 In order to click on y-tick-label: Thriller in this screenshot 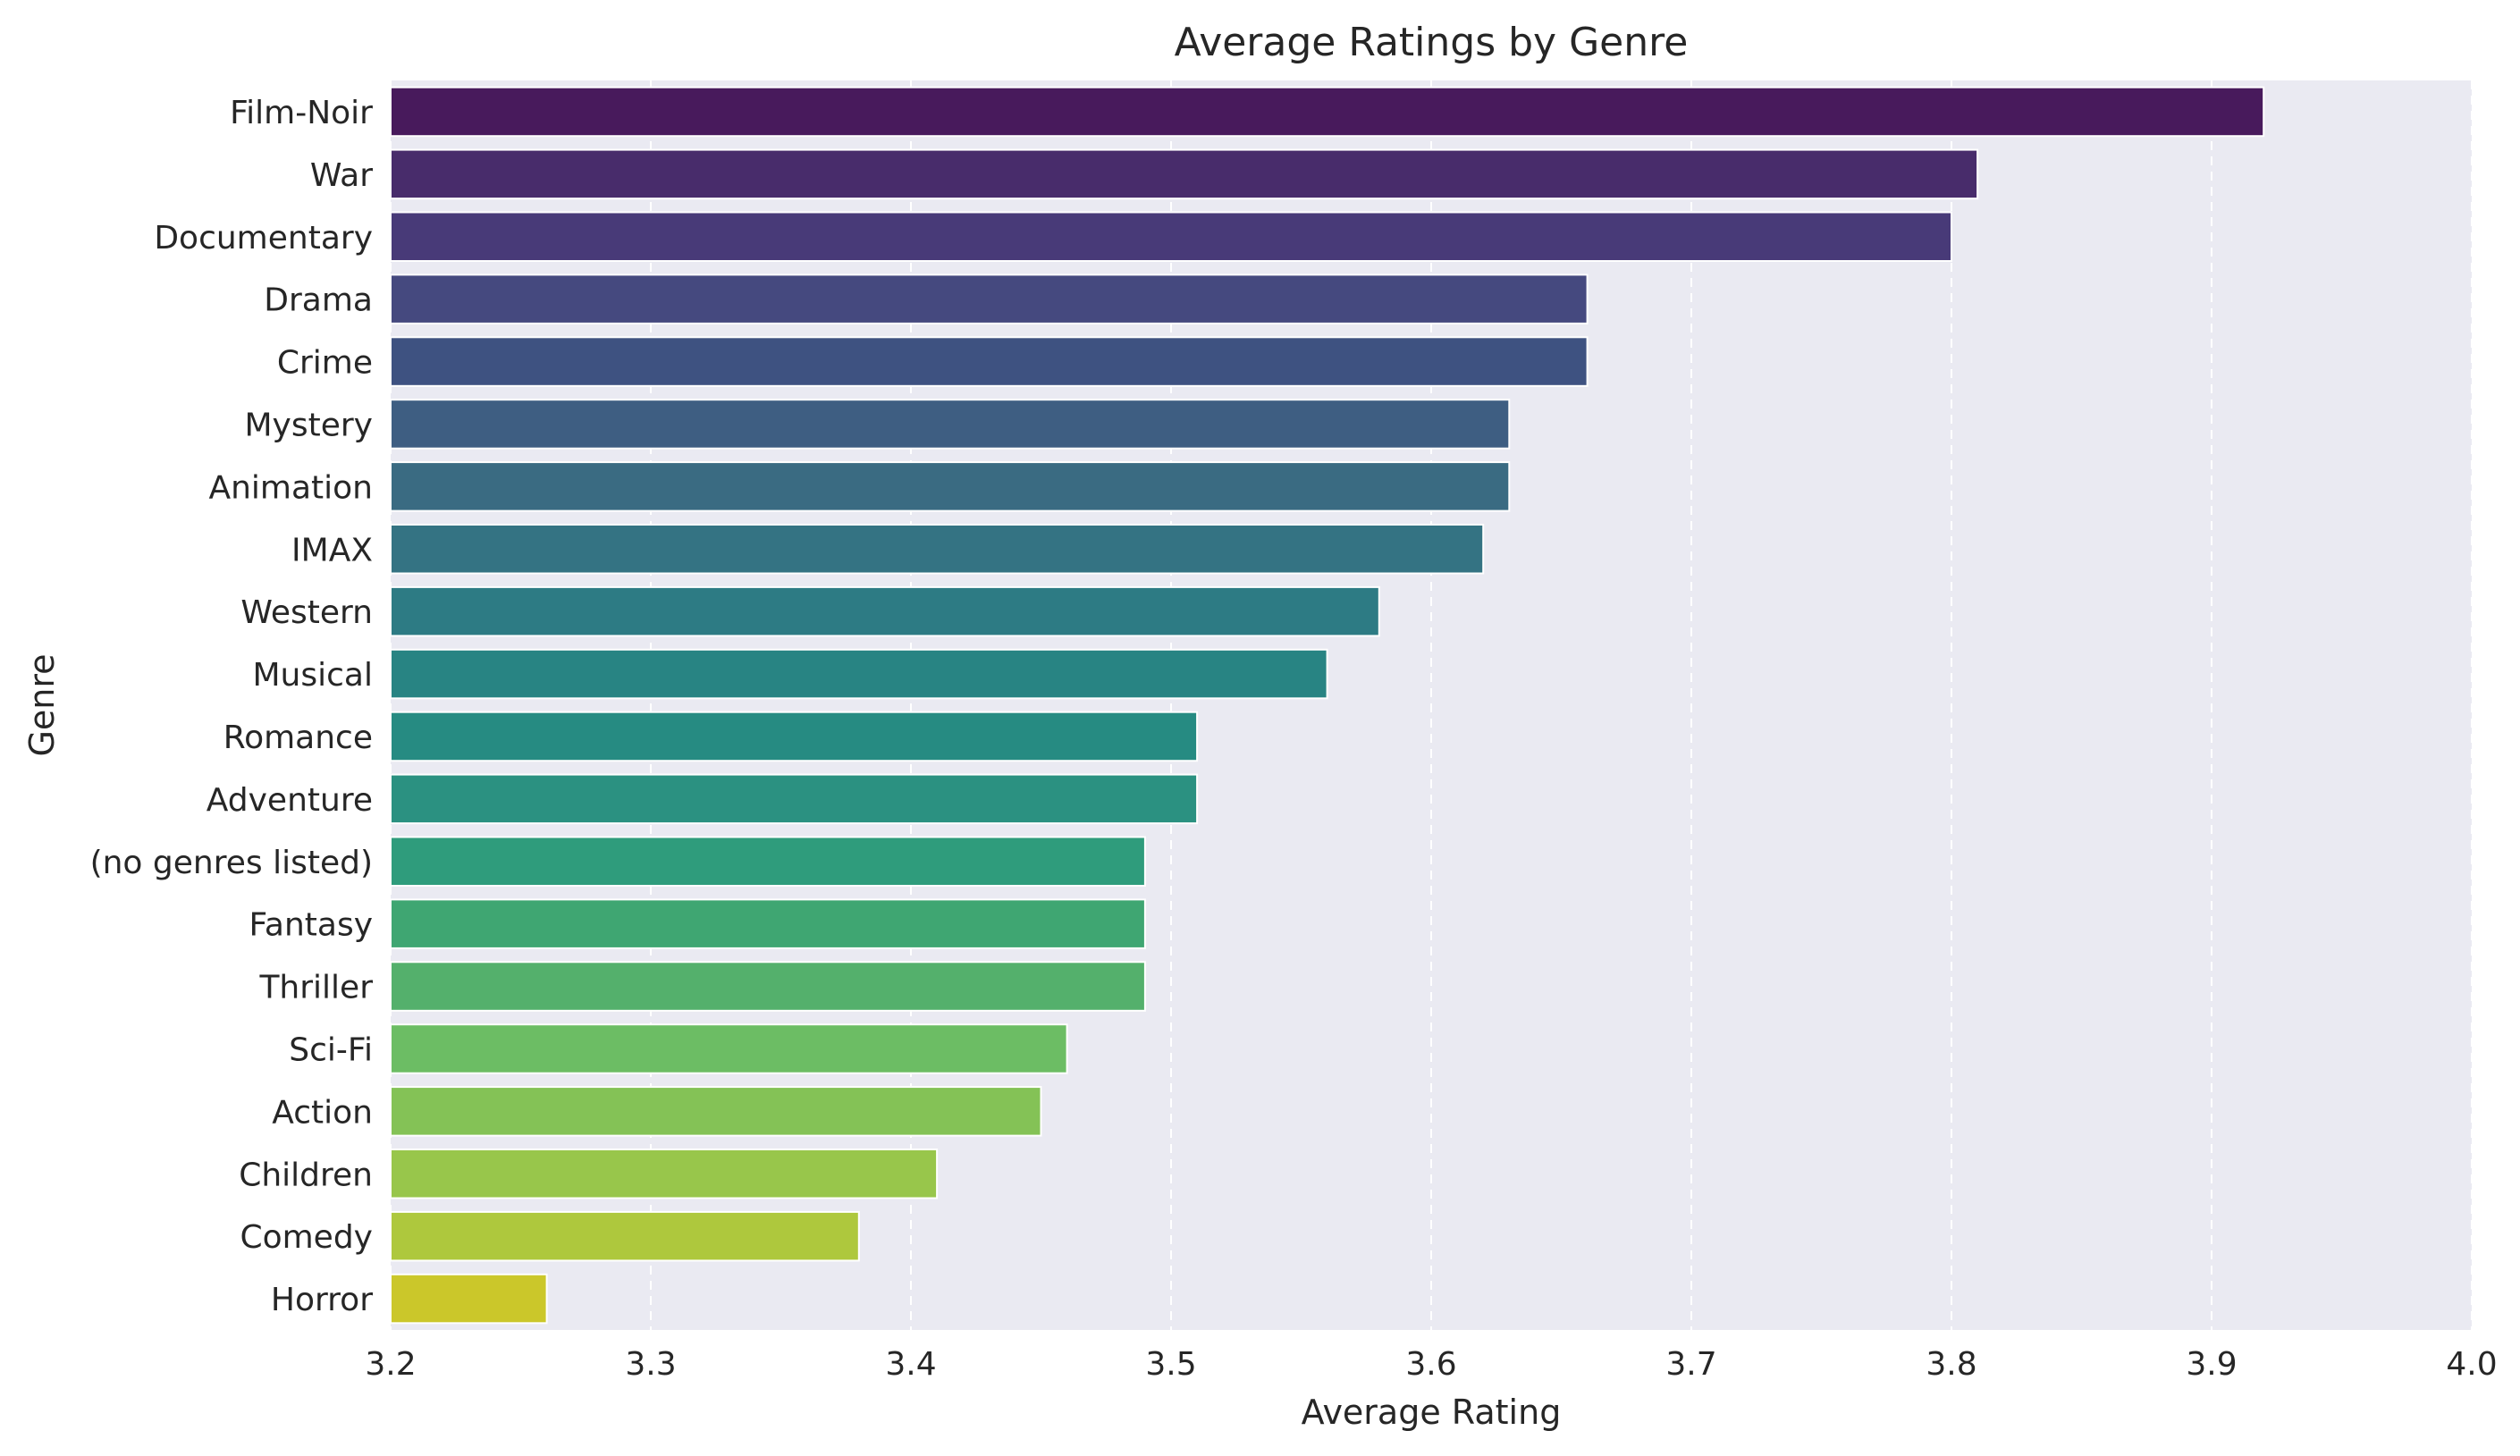, I will do `click(315, 988)`.